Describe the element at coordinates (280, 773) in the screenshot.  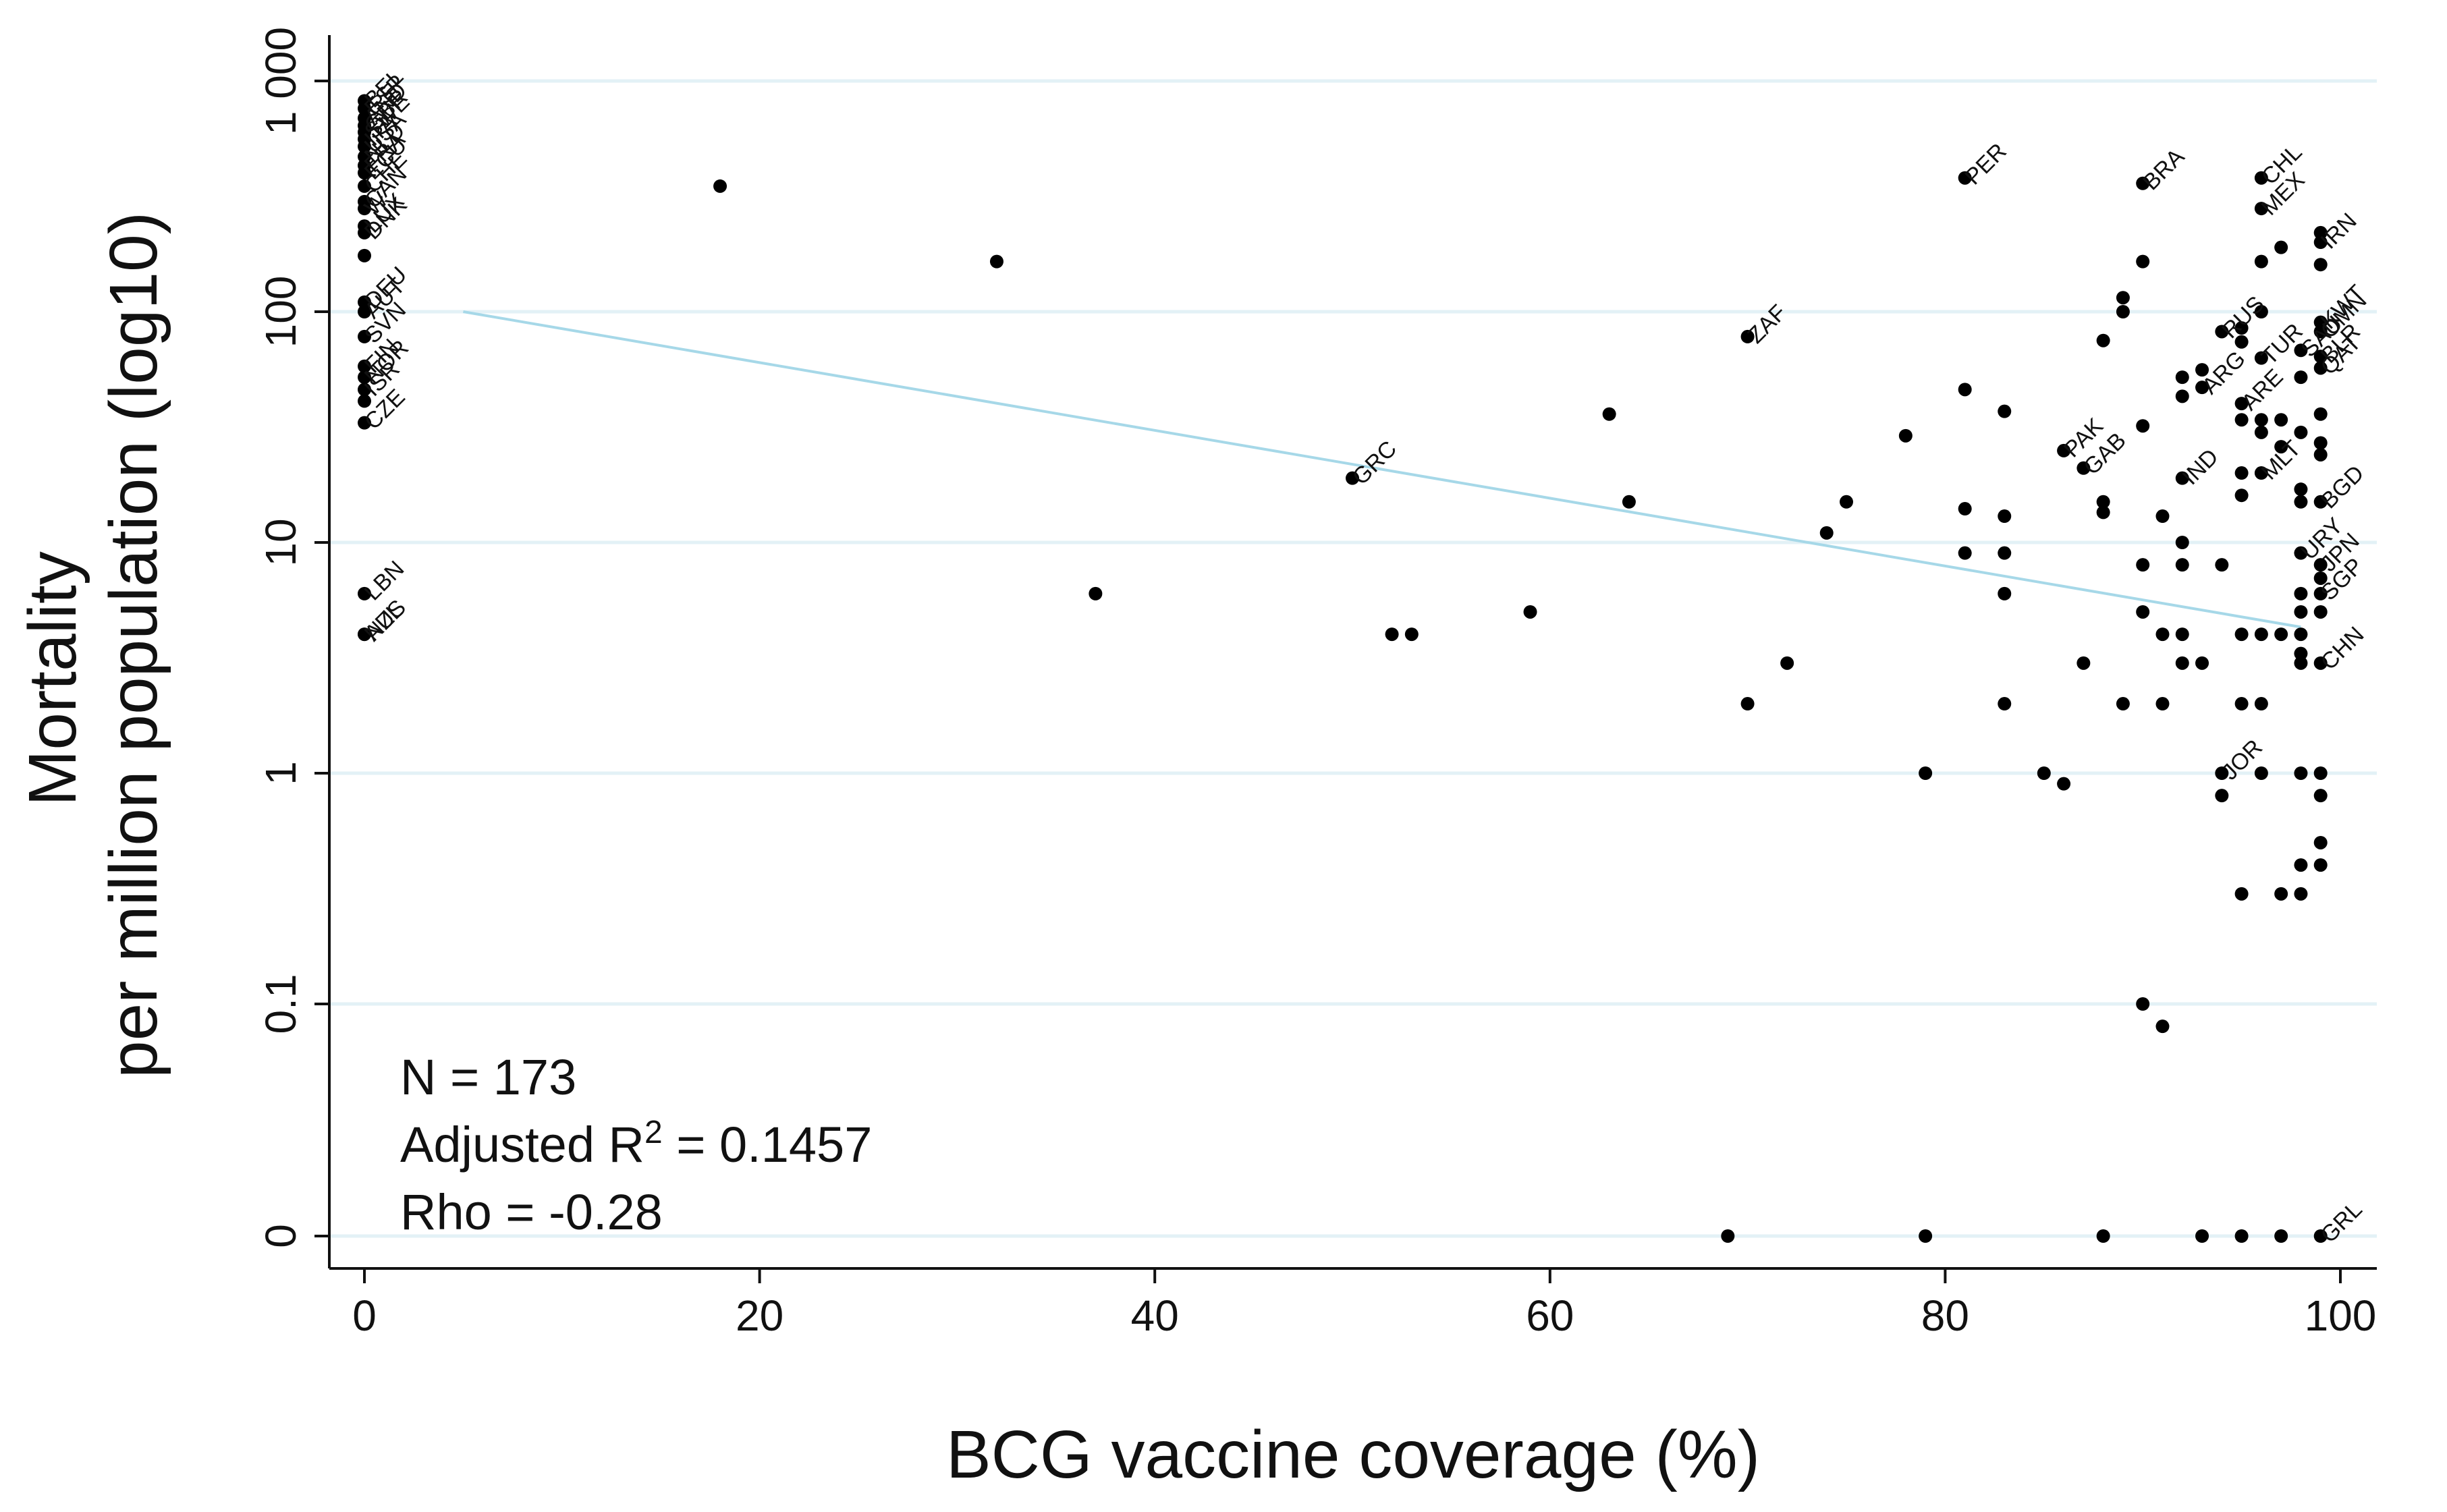
I see `y-tick-label: 1` at that location.